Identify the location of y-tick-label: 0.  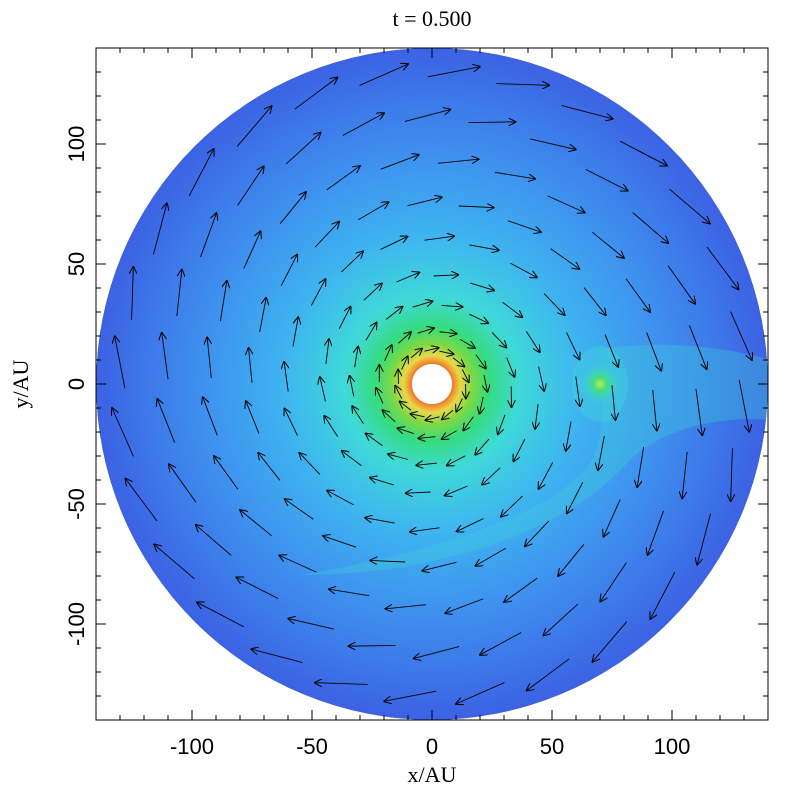
(76, 384).